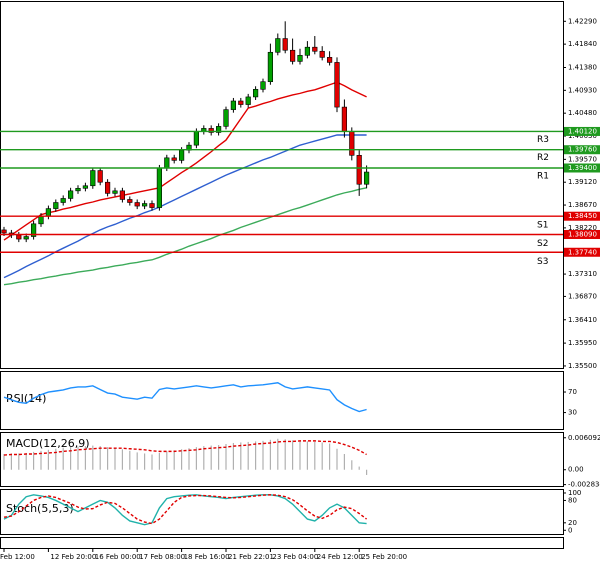 The image size is (600, 572). Describe the element at coordinates (118, 557) in the screenshot. I see `x-tick-label: 16 Feb 00:00` at that location.